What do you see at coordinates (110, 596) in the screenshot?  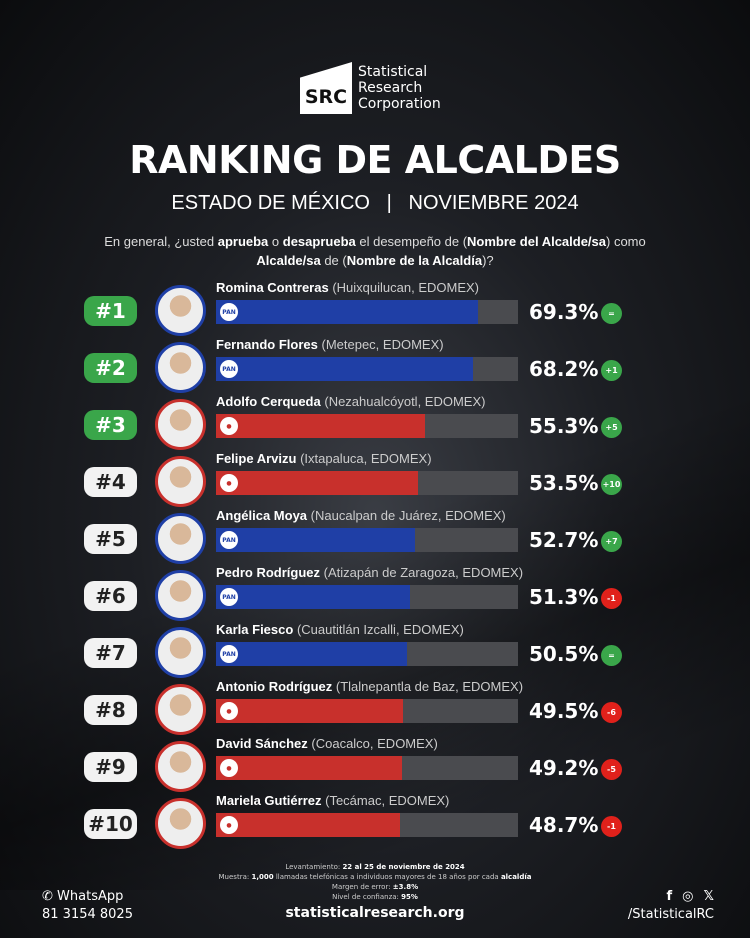 I see `rank-badge: #6` at bounding box center [110, 596].